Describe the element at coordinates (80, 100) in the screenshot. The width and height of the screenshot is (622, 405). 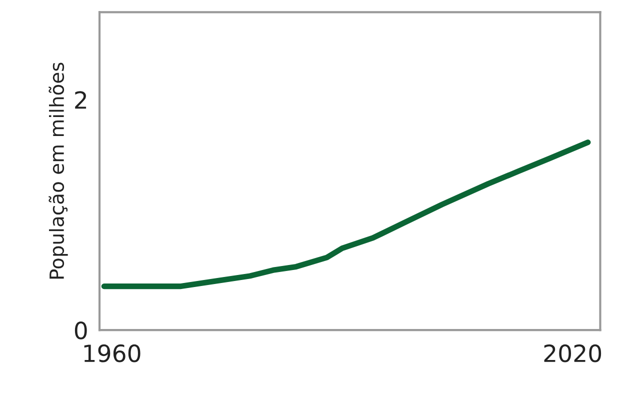
I see `y-tick-label: 2` at that location.